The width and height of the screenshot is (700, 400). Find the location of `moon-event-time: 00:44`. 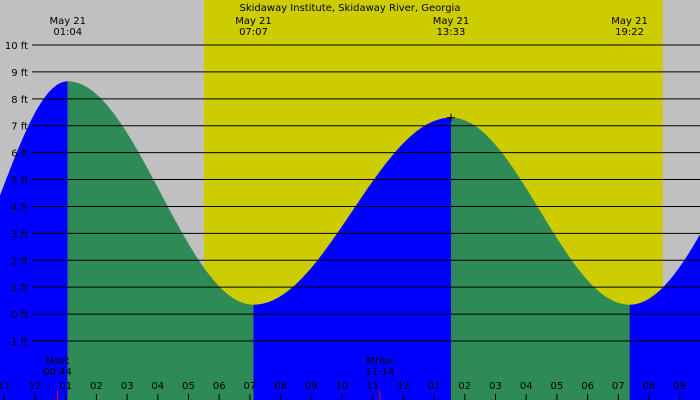

moon-event-time: 00:44 is located at coordinates (57, 372).